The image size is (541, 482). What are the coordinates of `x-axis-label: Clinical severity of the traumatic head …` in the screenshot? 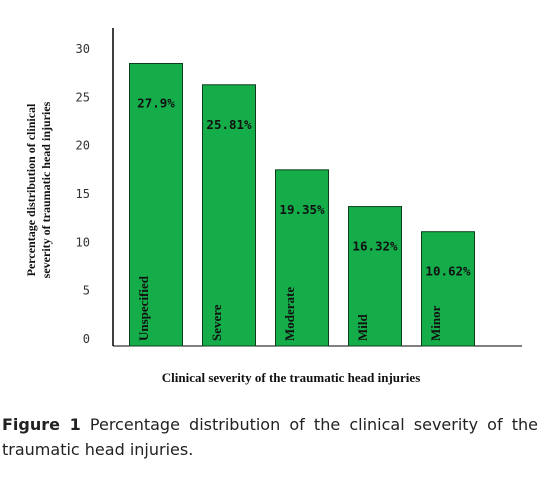 It's located at (291, 377).